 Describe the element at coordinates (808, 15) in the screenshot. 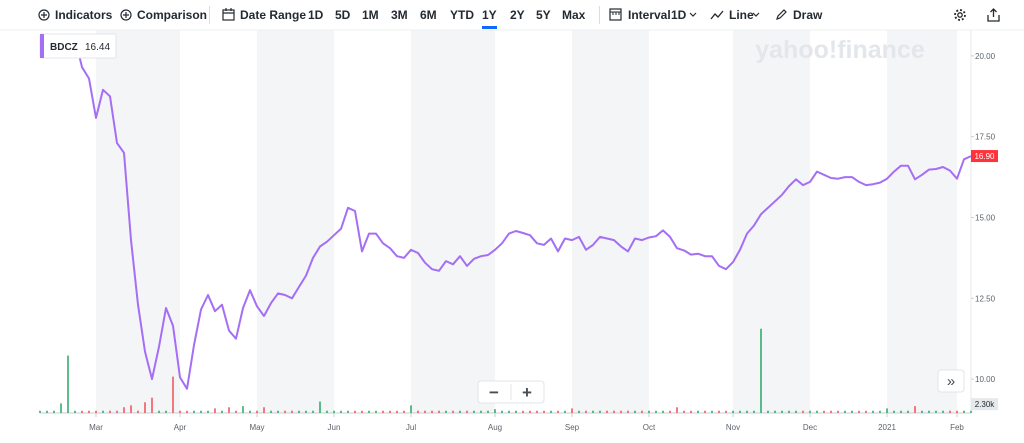

I see `draw-button: Draw` at that location.